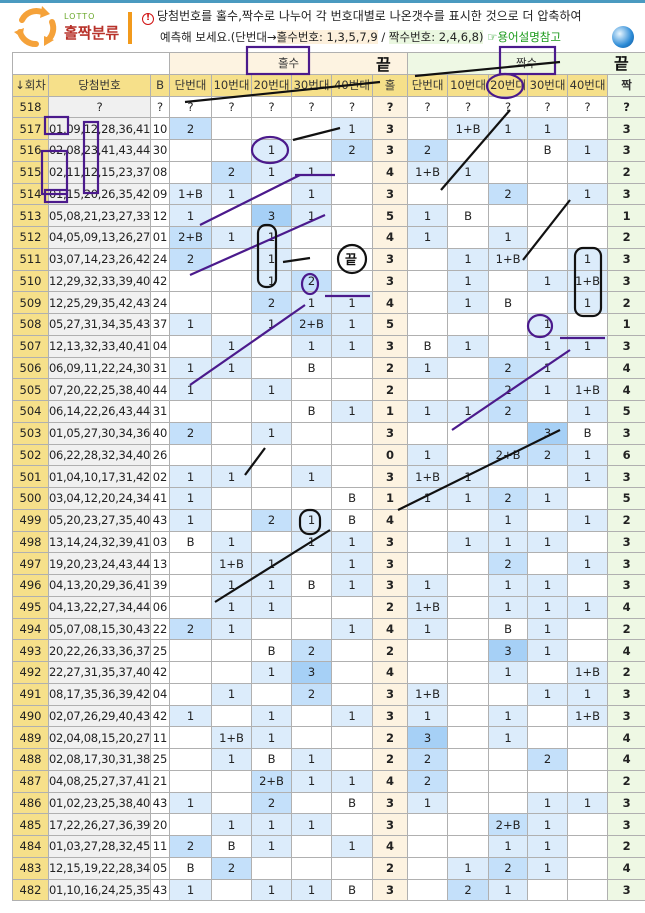  What do you see at coordinates (160, 85) in the screenshot?
I see `column-header: B` at bounding box center [160, 85].